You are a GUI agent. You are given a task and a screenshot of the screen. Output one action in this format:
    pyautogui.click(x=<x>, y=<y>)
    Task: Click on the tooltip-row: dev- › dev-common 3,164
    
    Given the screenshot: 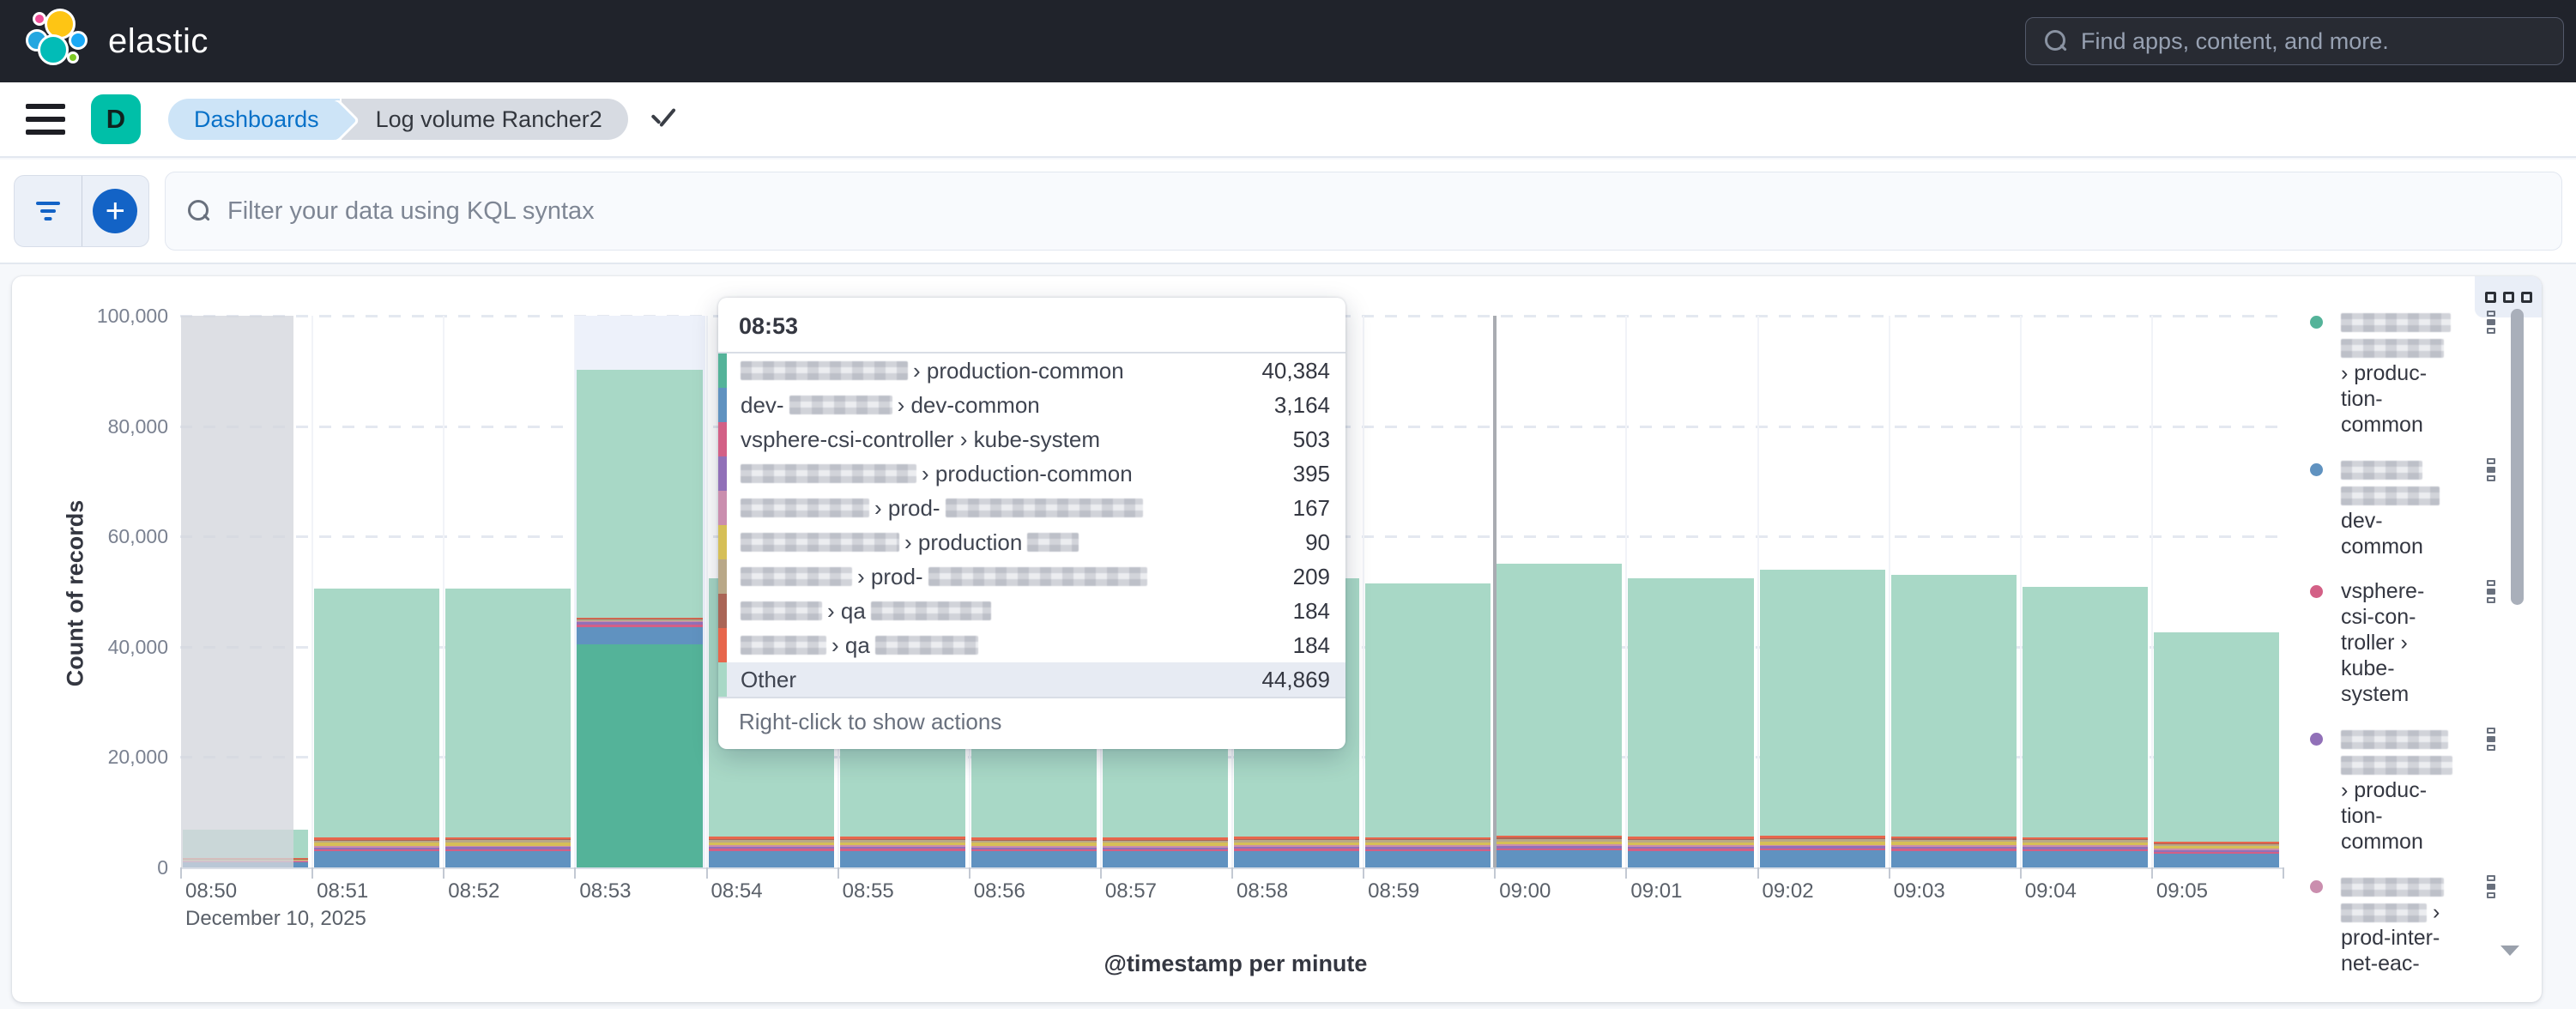 What is the action you would take?
    pyautogui.click(x=1031, y=405)
    